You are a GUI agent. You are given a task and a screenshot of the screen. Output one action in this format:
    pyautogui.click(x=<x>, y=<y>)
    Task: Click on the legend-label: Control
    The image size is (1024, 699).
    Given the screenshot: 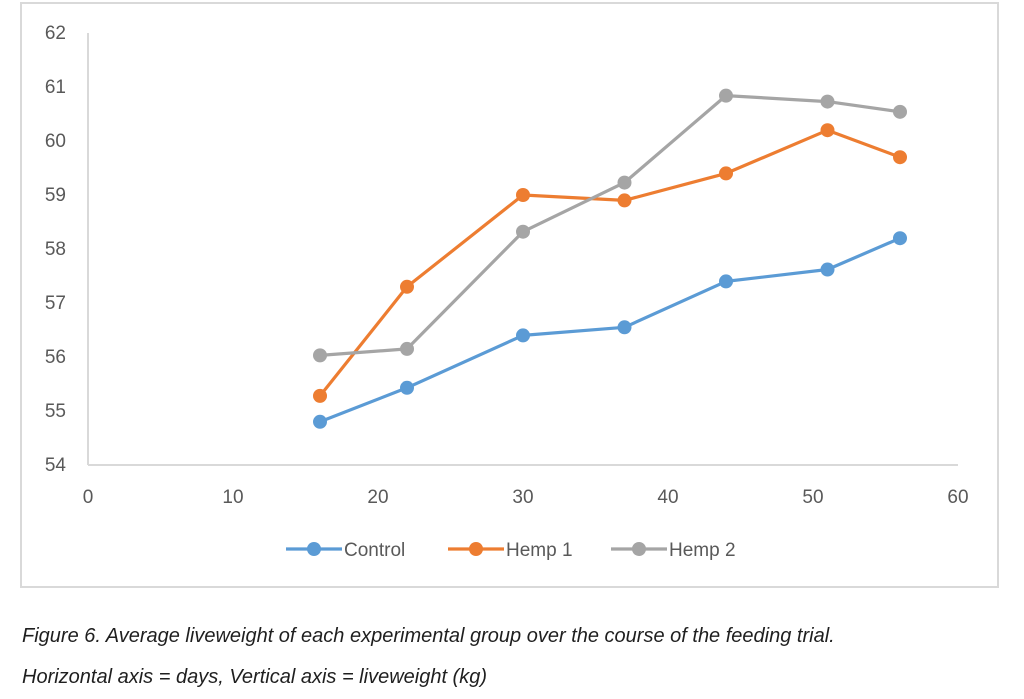 What is the action you would take?
    pyautogui.click(x=374, y=550)
    